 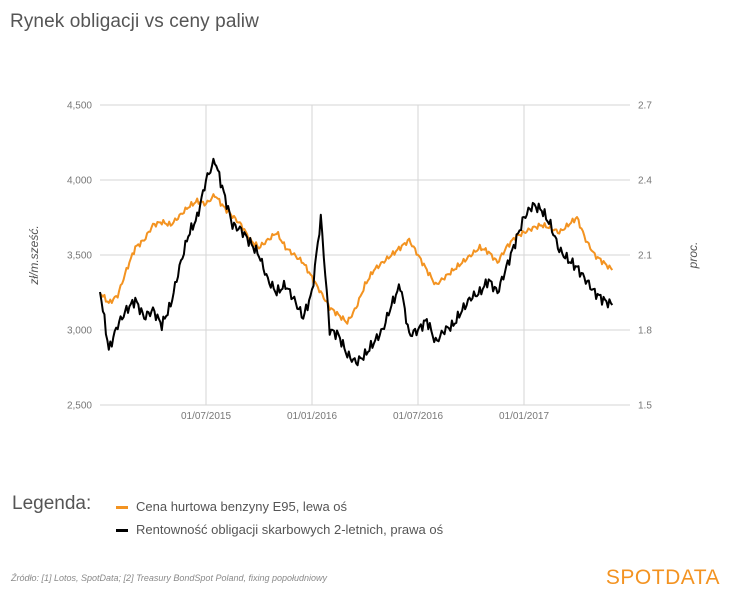 I want to click on right-tick-label: 2.4, so click(x=645, y=181).